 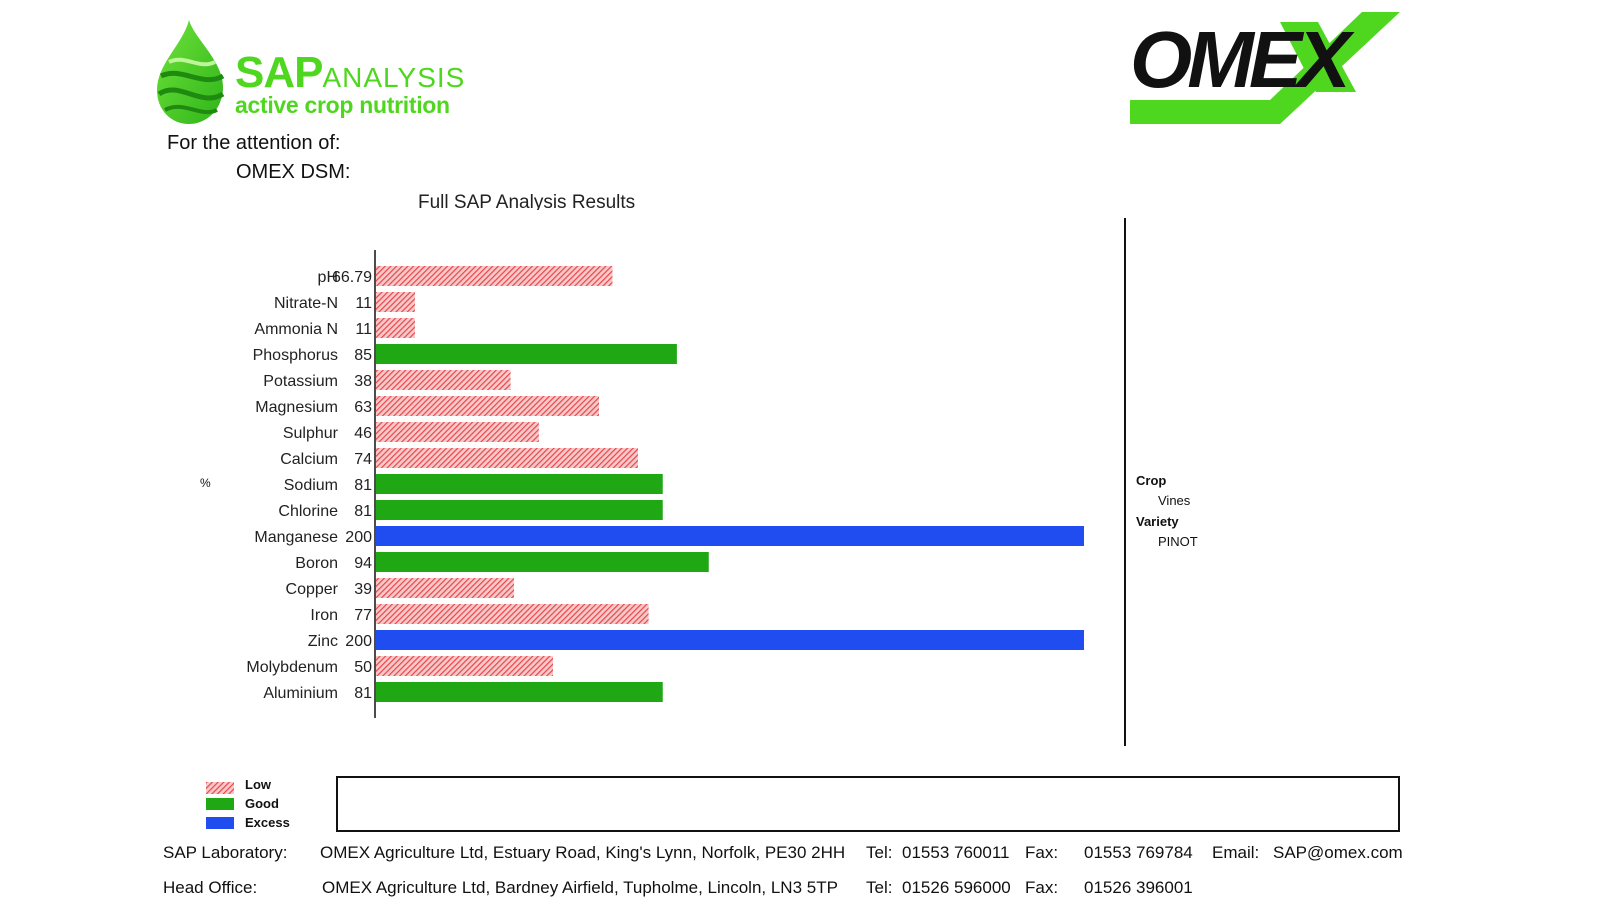 What do you see at coordinates (358, 641) in the screenshot?
I see `value-label-zinc: 200` at bounding box center [358, 641].